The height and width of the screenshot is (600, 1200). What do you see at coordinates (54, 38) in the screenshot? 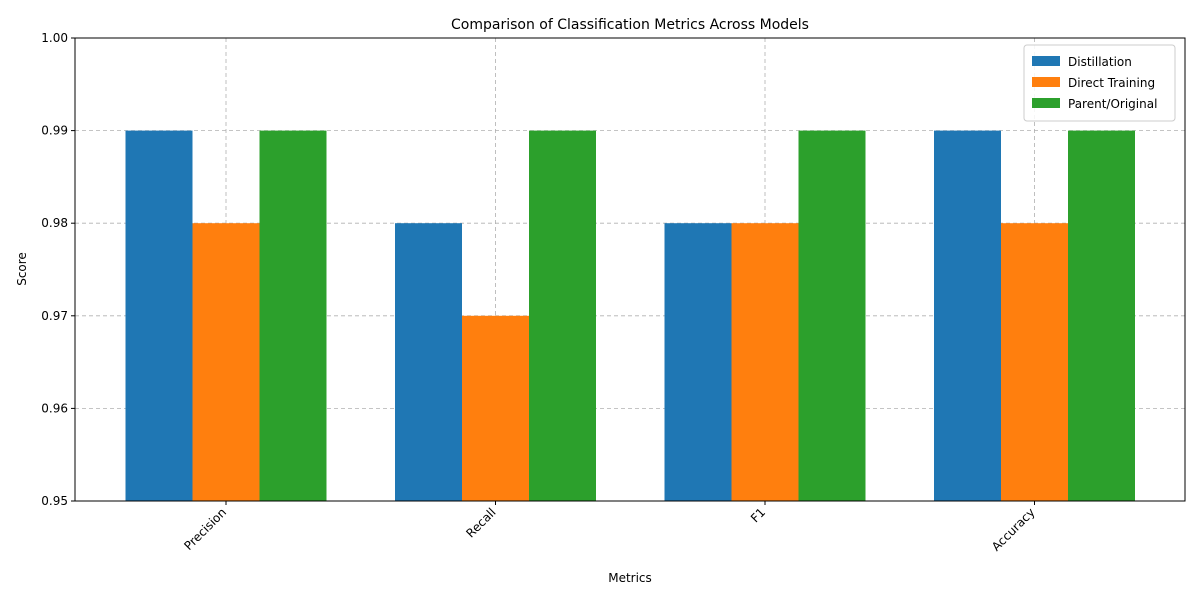
I see `y-tick-label: 1.00` at bounding box center [54, 38].